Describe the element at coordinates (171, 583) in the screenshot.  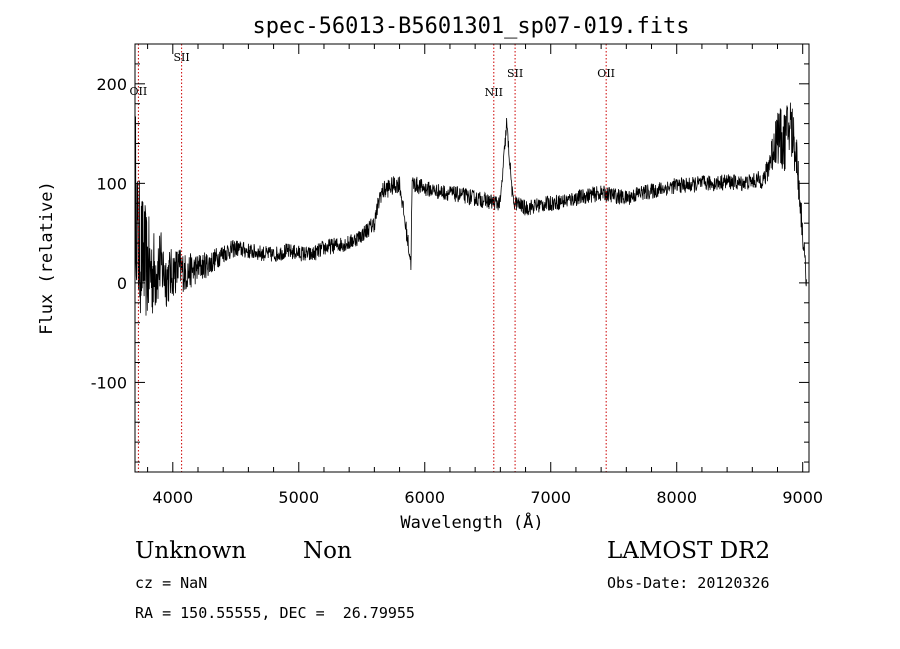
I see `redshift-text: cz = NaN` at that location.